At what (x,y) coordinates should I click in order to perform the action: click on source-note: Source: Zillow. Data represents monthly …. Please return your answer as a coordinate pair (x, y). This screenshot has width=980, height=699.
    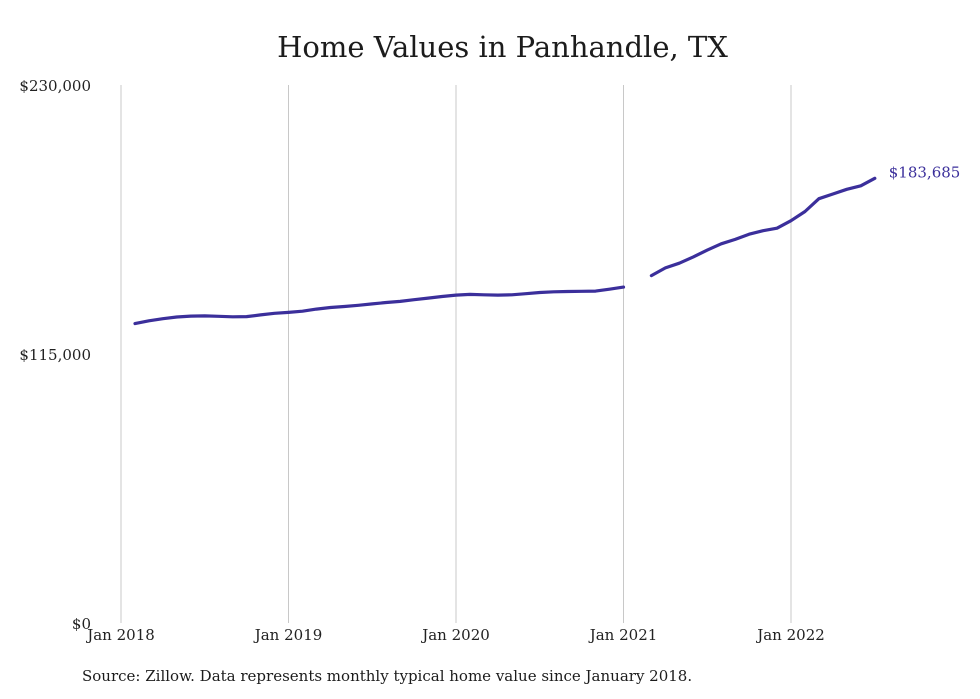
    Looking at the image, I should click on (387, 676).